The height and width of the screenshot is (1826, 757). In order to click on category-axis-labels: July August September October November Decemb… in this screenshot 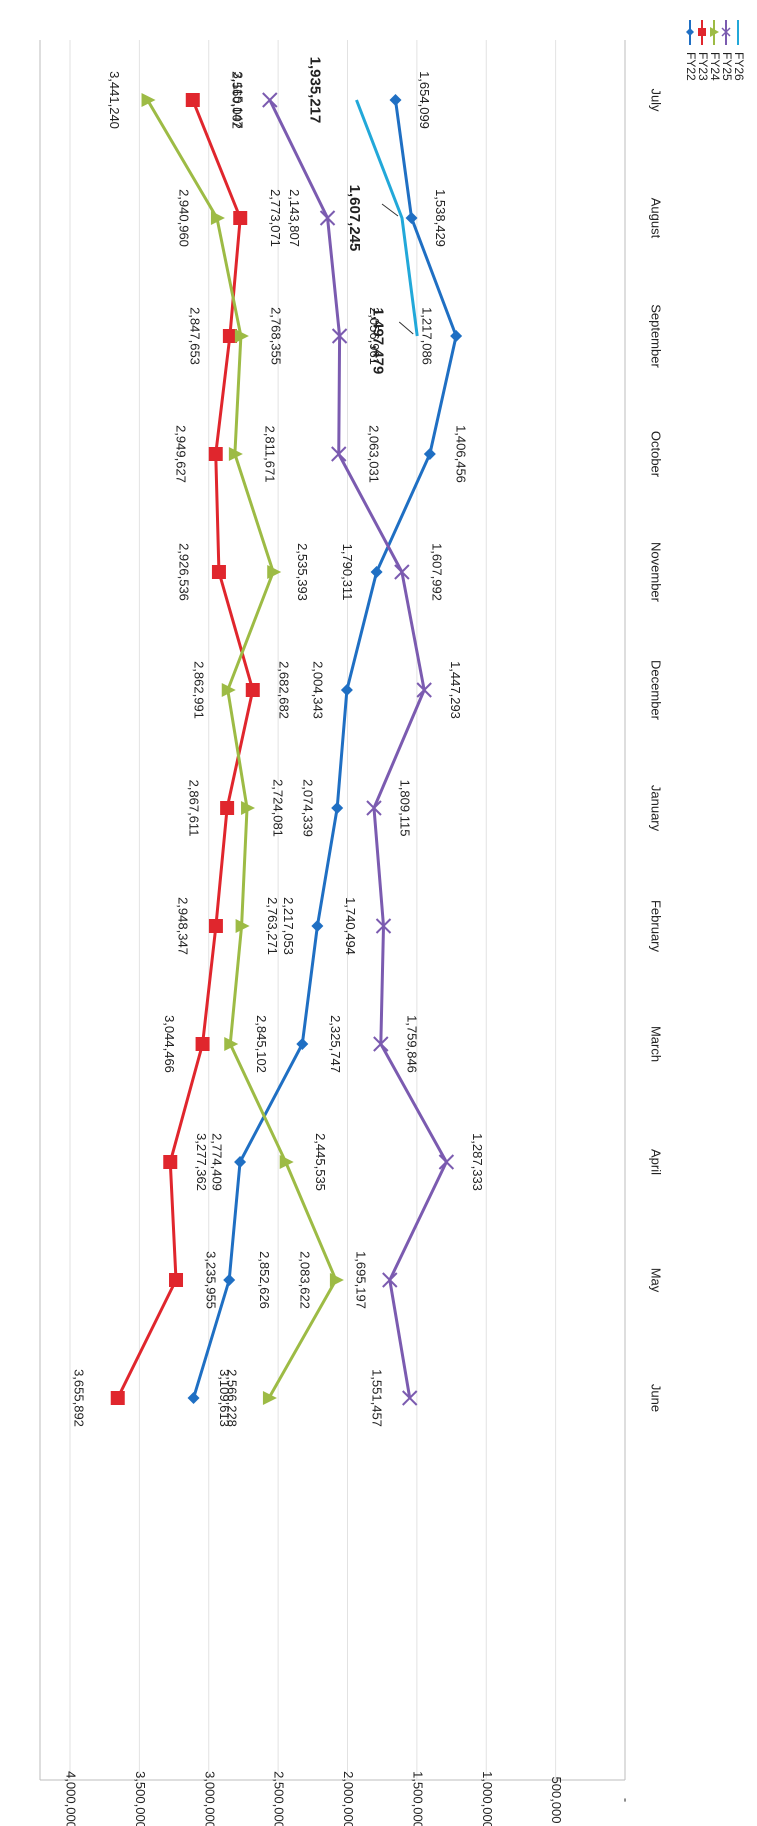, I will do `click(656, 750)`.